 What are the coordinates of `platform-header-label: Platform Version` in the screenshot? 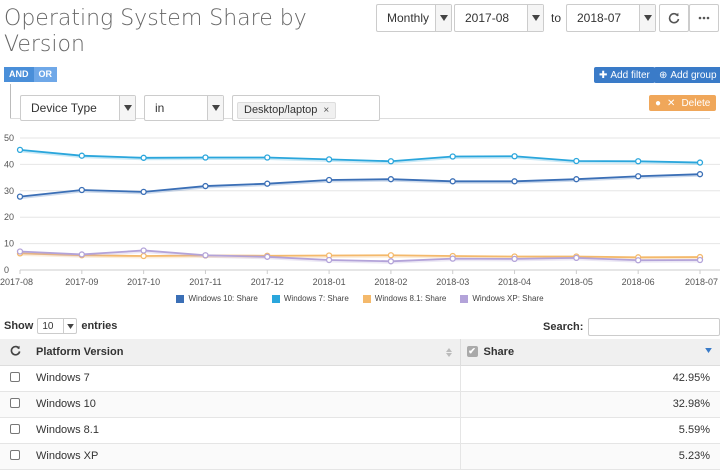 It's located at (80, 351).